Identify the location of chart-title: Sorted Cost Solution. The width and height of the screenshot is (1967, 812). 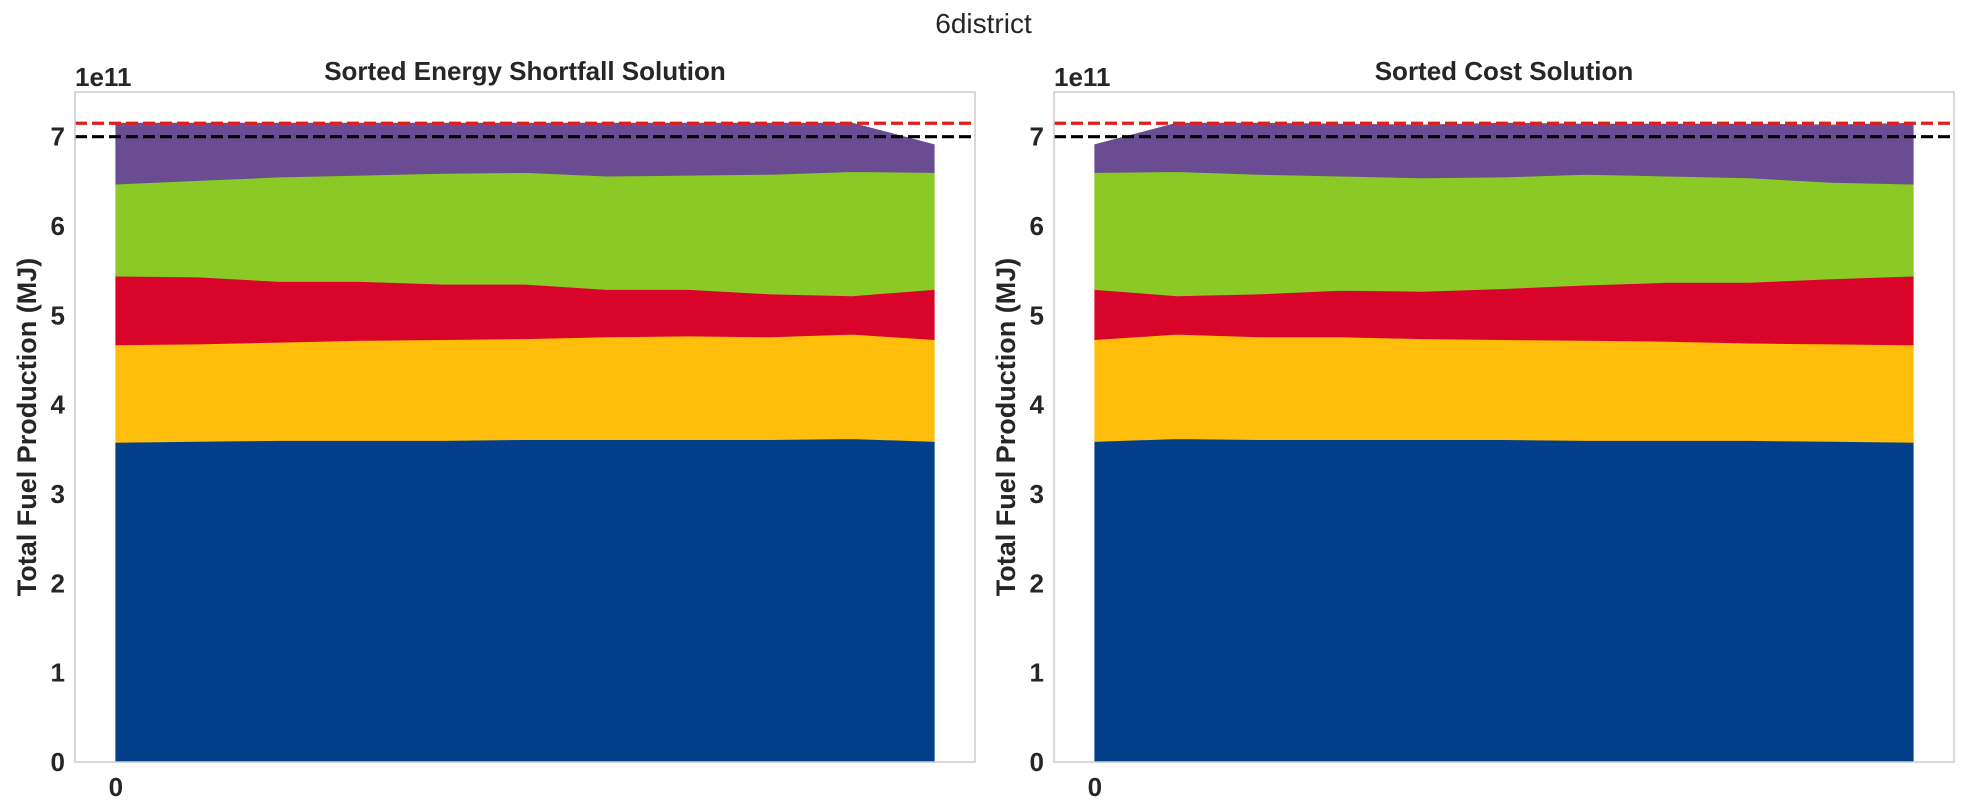
(1504, 71).